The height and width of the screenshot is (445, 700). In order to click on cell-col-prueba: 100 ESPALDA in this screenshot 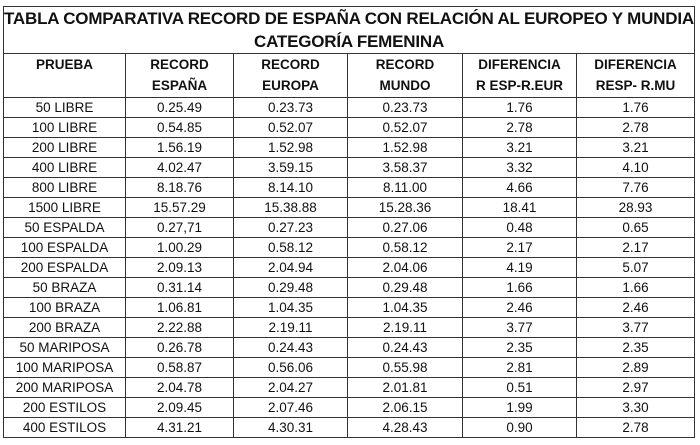, I will do `click(64, 247)`.